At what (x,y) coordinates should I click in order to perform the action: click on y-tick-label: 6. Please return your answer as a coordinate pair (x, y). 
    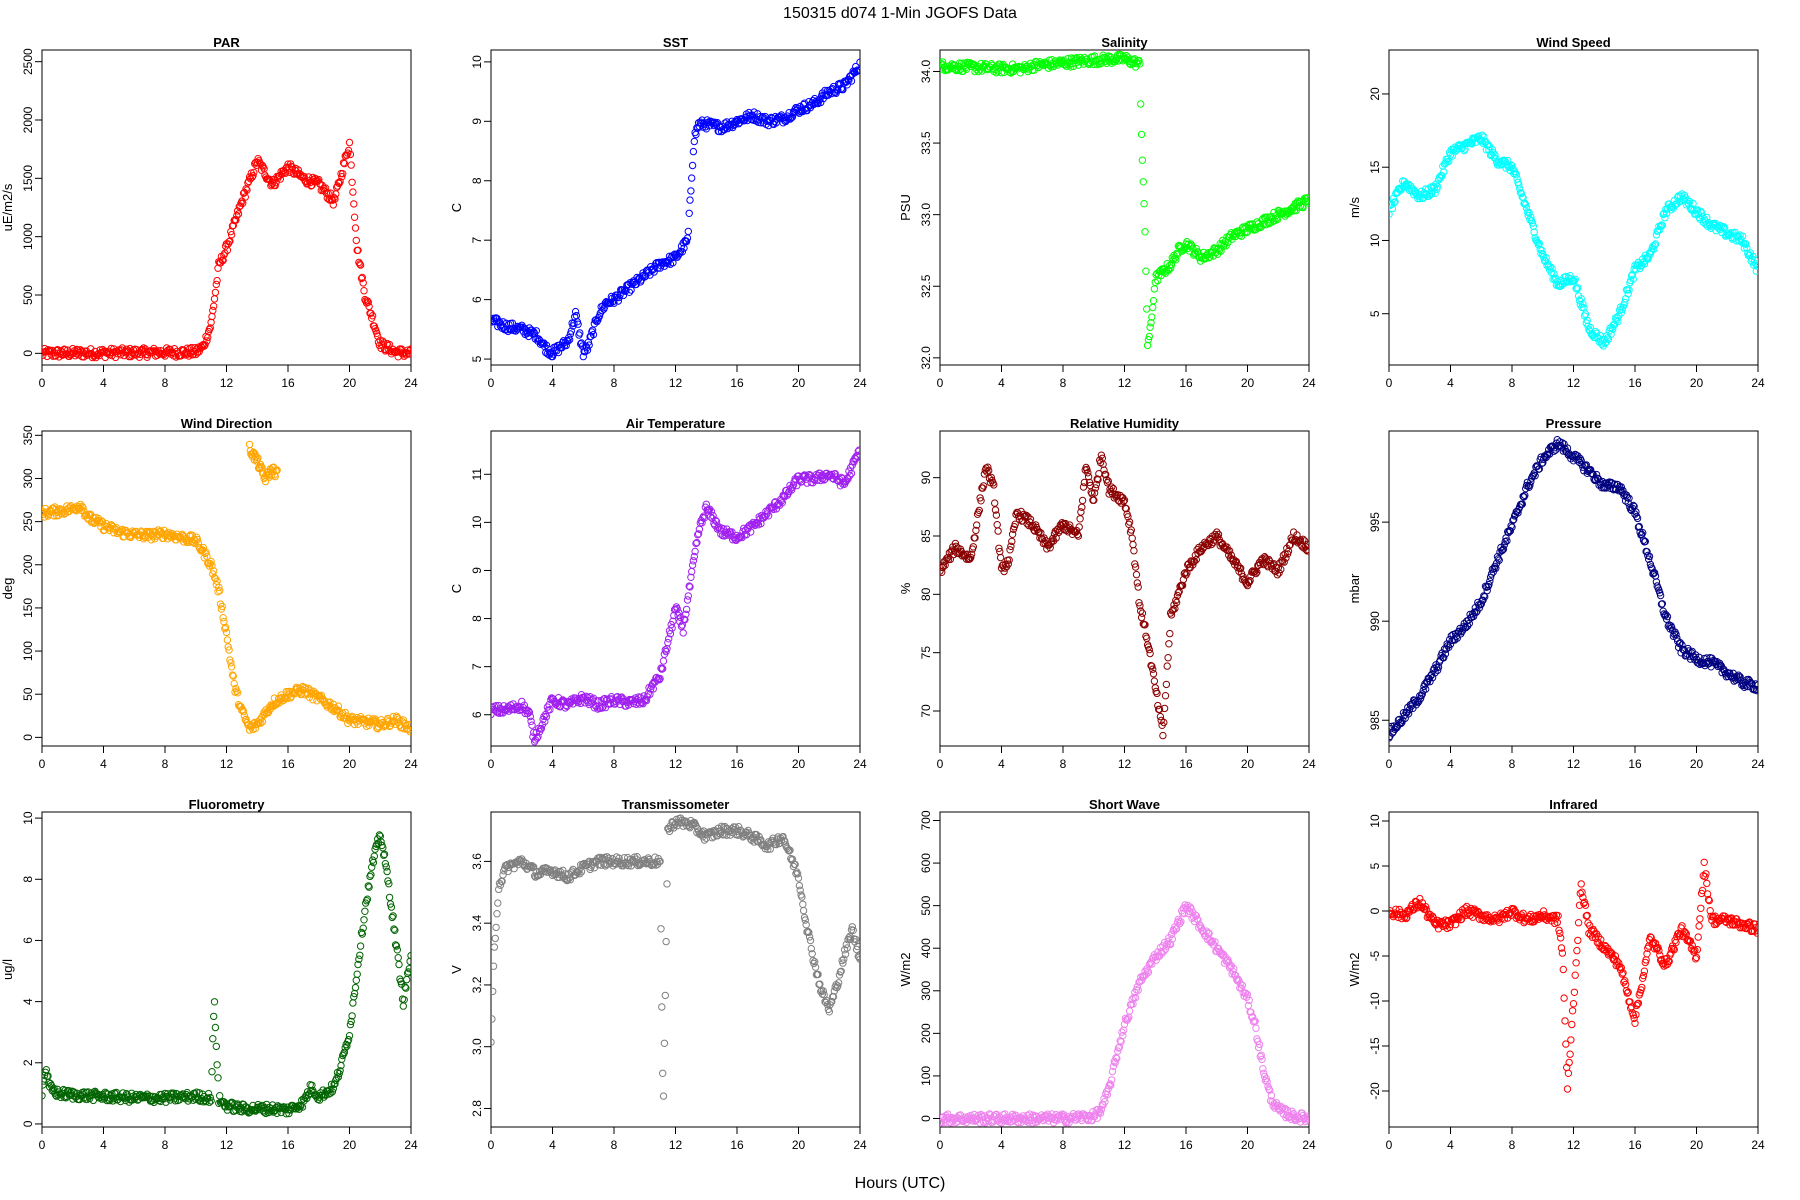
    Looking at the image, I should click on (477, 714).